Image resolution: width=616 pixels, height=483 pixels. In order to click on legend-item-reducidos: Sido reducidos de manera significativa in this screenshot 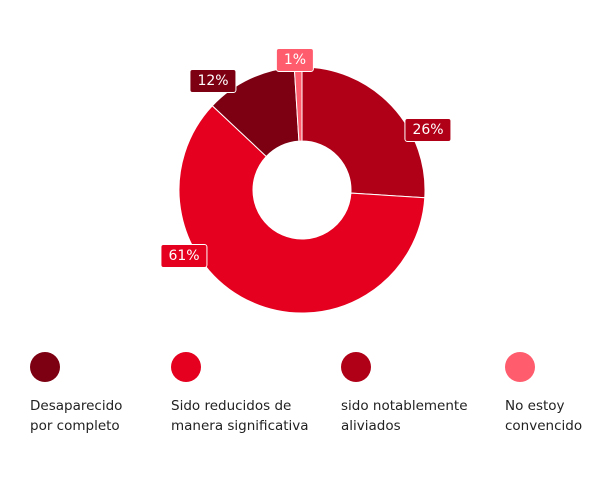, I will do `click(251, 394)`.